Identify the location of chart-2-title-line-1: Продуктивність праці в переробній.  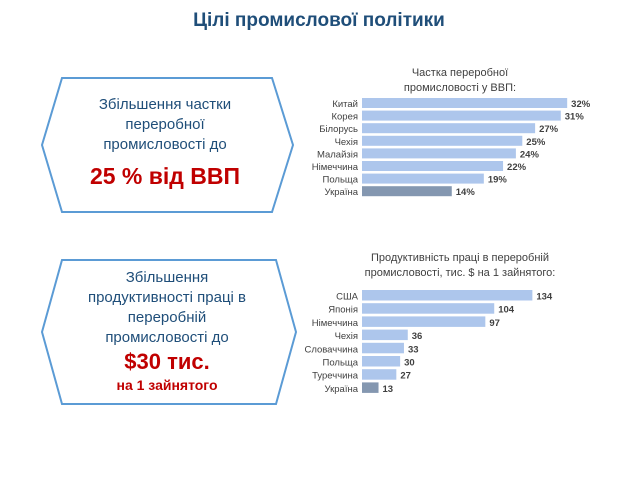
(460, 258).